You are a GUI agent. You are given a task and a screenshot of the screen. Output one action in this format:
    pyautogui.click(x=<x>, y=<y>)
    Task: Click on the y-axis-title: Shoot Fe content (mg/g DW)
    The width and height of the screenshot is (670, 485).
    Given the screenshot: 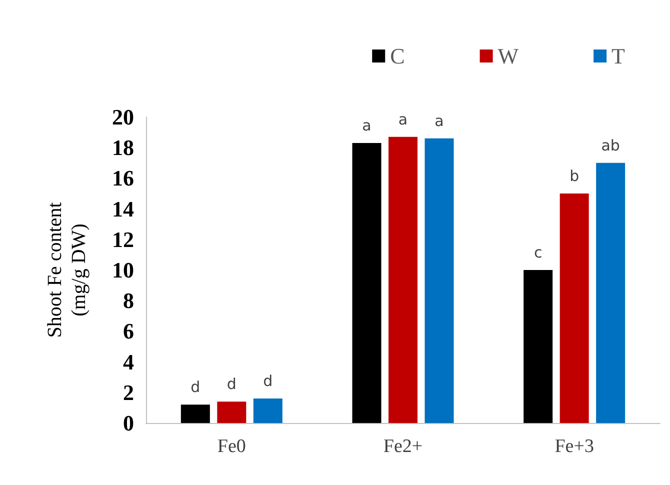 What is the action you would take?
    pyautogui.click(x=67, y=270)
    